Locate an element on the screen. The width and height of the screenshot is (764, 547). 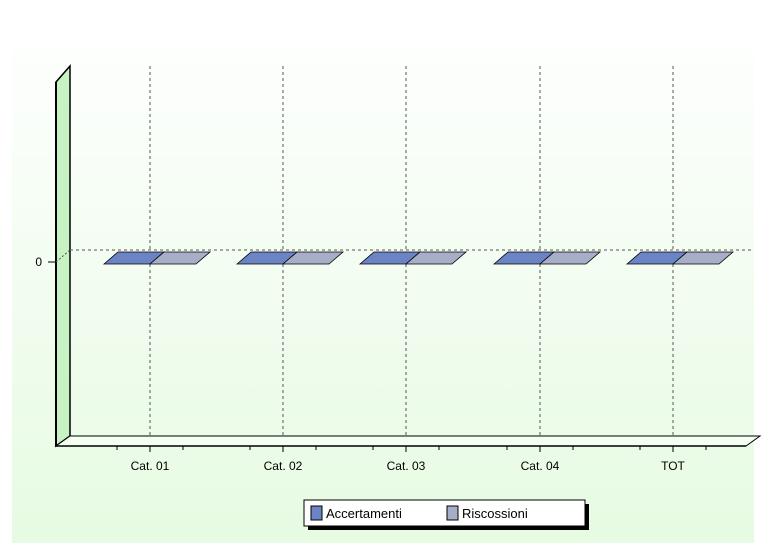
floor is located at coordinates (408, 441).